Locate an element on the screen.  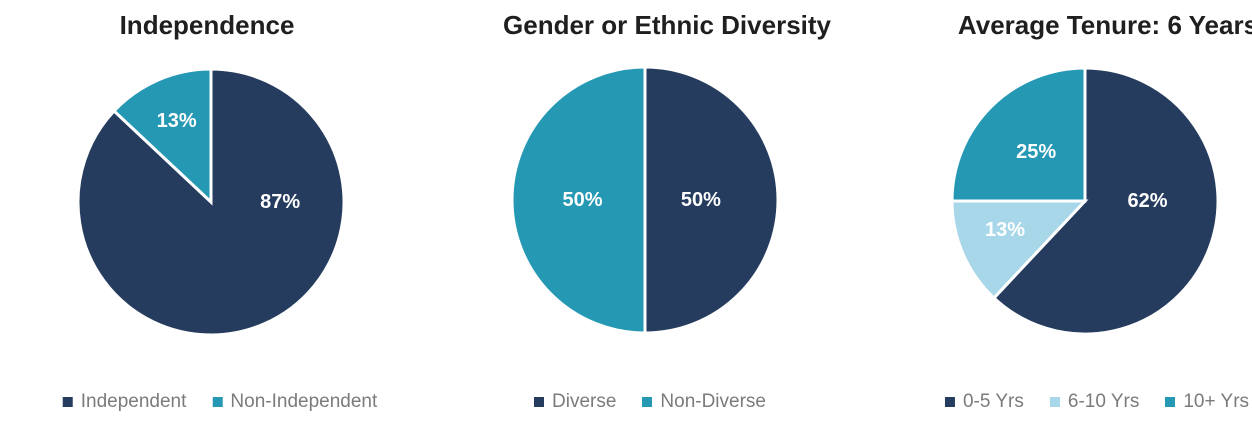
legend-marker-0-5-yrs is located at coordinates (949, 402).